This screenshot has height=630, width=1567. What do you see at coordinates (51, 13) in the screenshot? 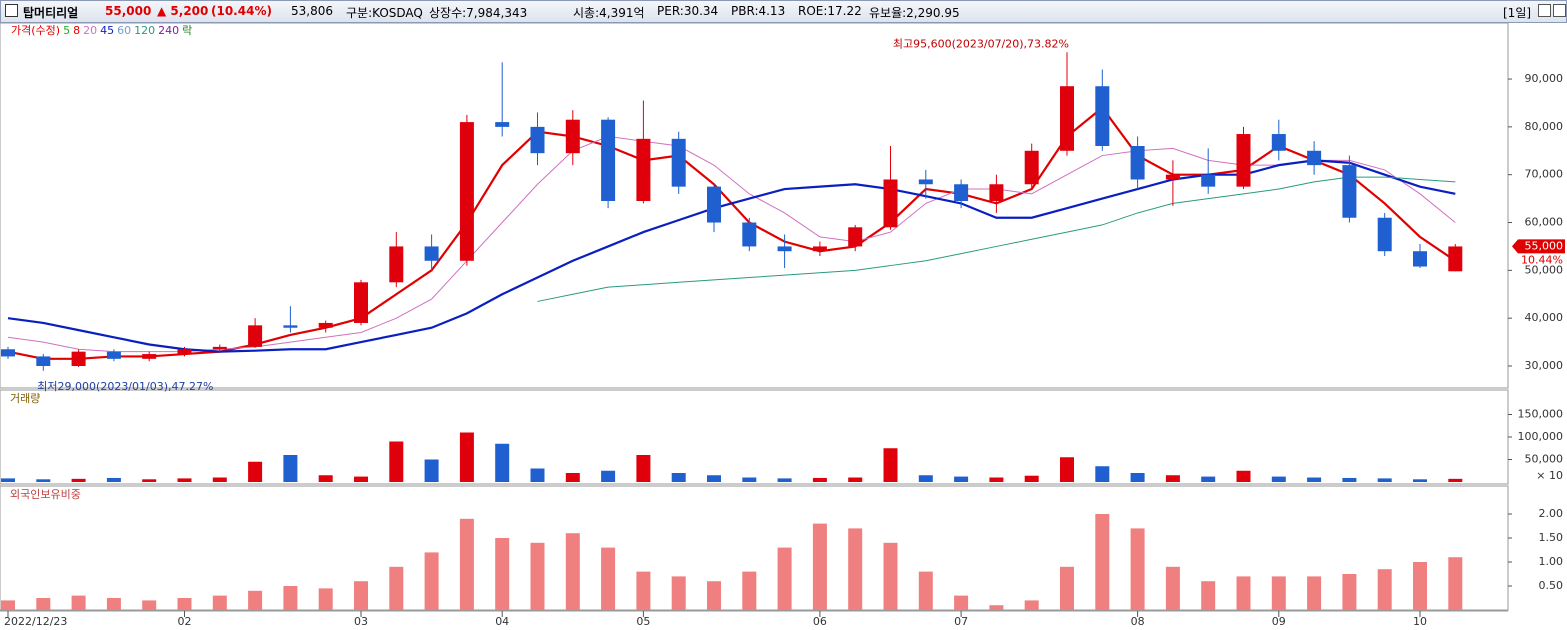
I see `stock-name: 탑머티리얼` at bounding box center [51, 13].